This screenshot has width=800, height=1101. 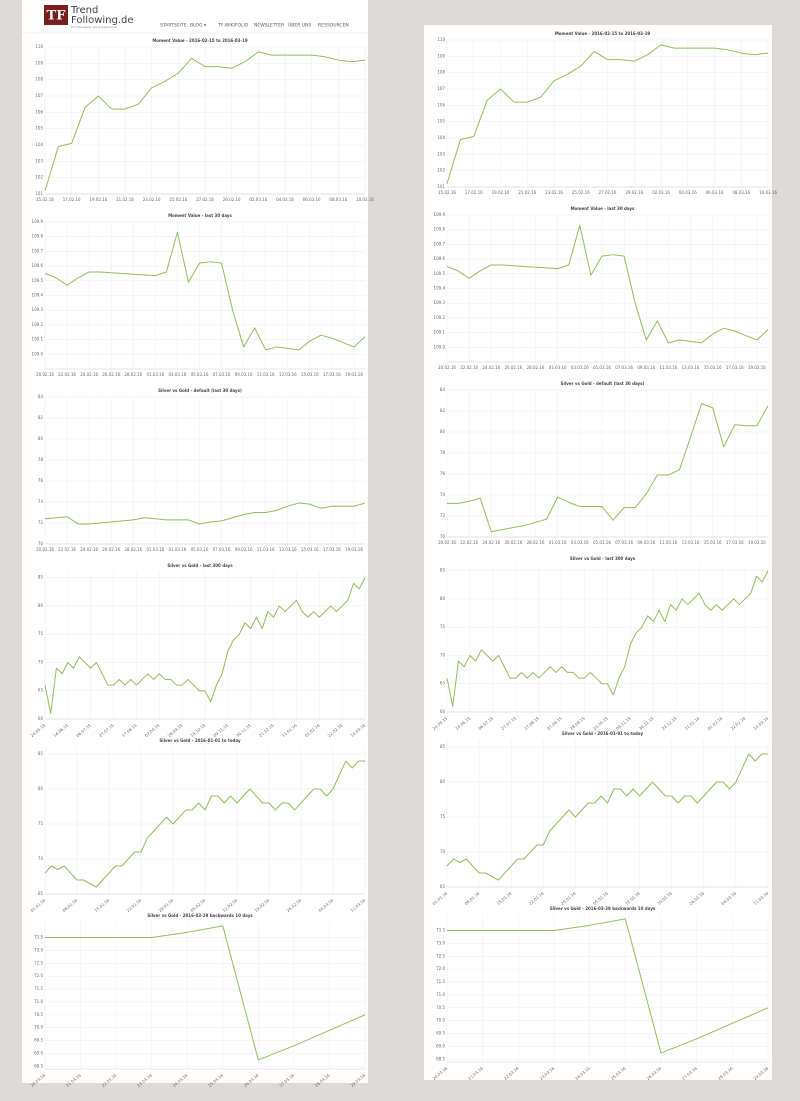 What do you see at coordinates (98, 199) in the screenshot?
I see `x-tick-label: 19.02.16` at bounding box center [98, 199].